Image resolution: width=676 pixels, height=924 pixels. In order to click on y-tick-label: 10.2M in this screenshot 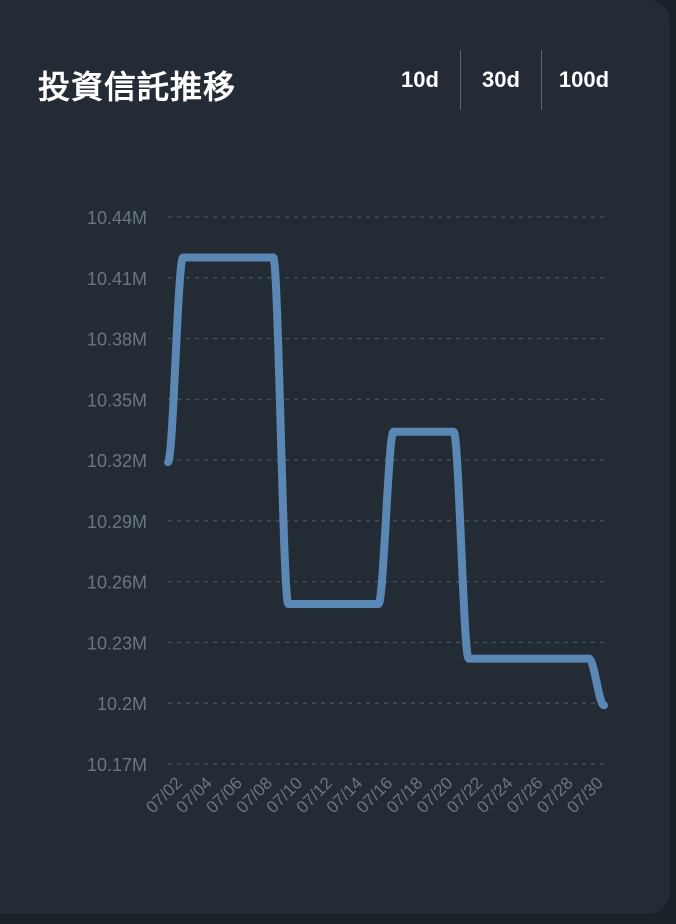, I will do `click(122, 704)`.